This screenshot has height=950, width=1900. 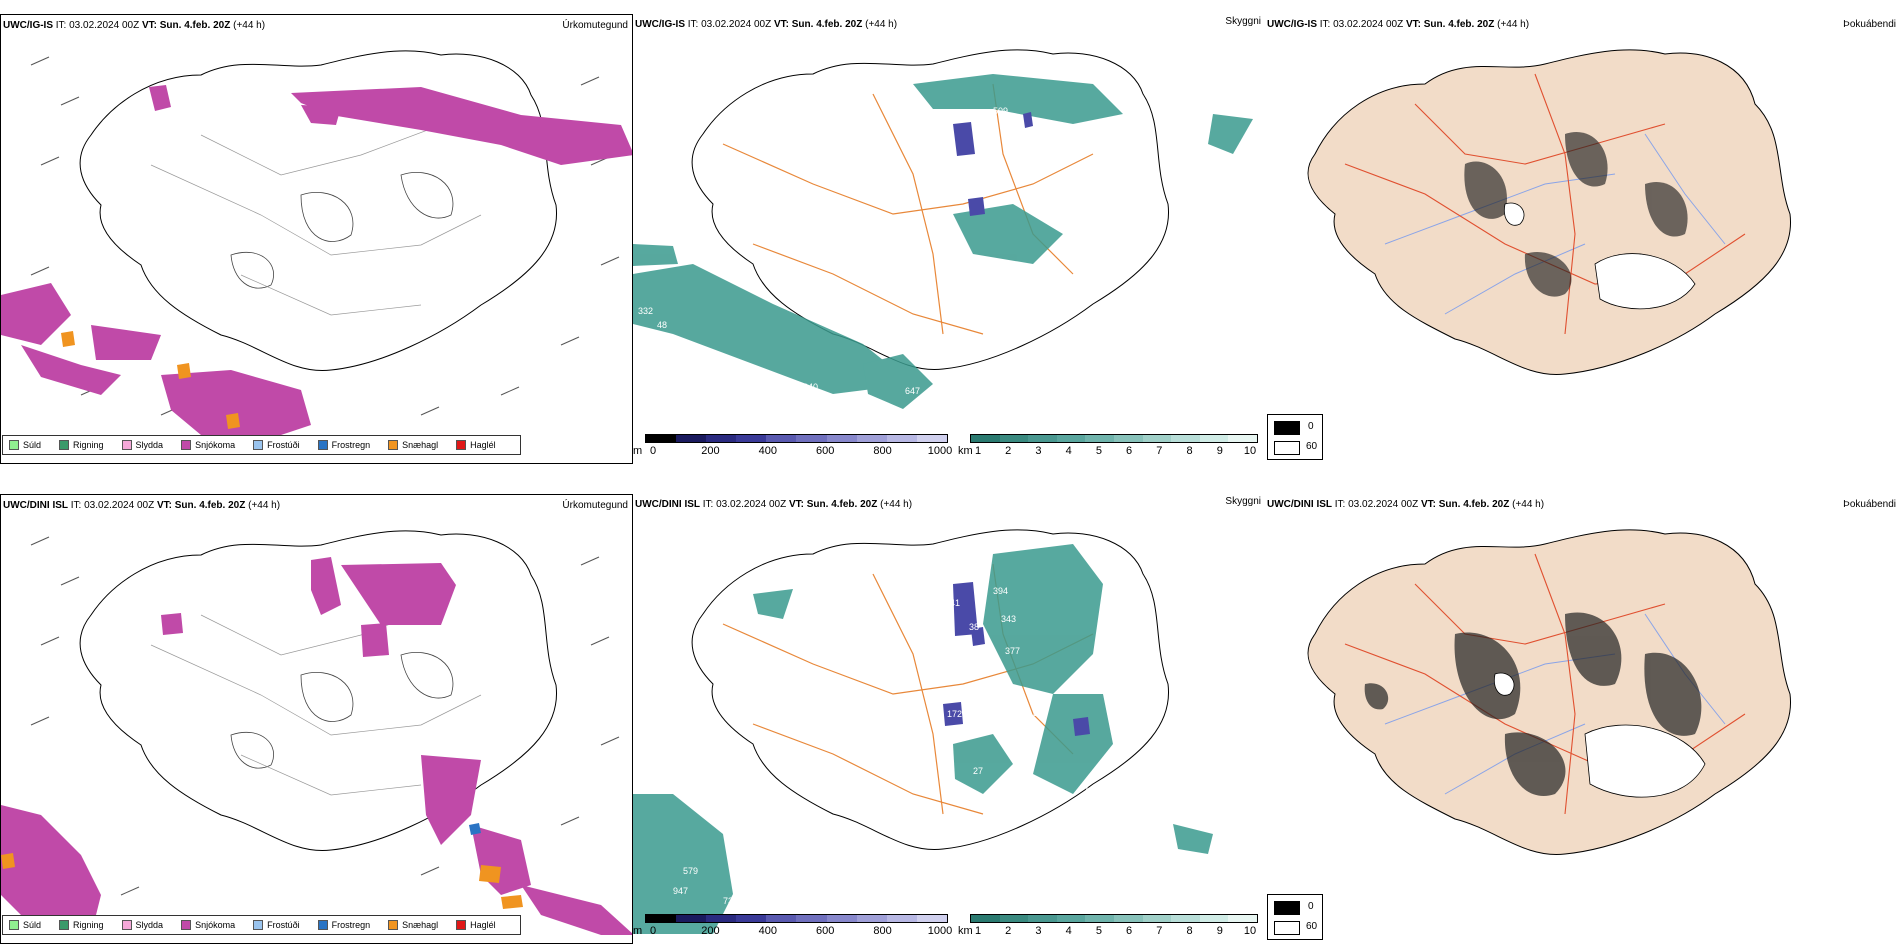 I want to click on it-label: IT:, so click(x=1325, y=24).